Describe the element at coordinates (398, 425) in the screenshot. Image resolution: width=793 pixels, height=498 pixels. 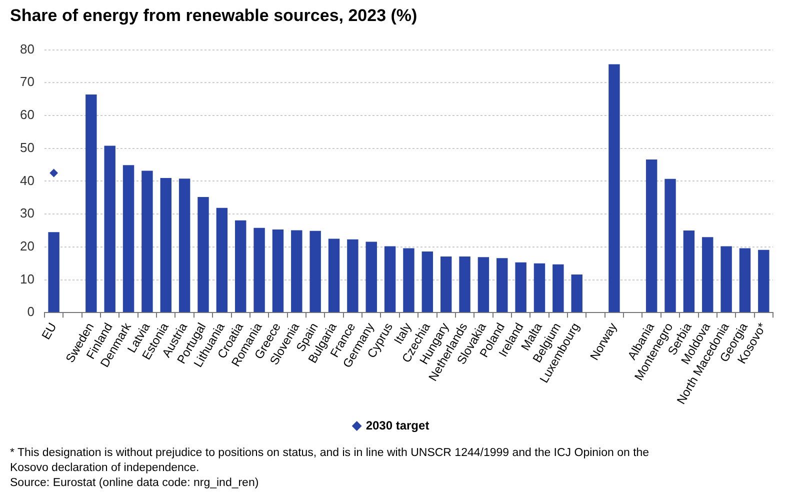
I see `legend-label: 2030 target` at that location.